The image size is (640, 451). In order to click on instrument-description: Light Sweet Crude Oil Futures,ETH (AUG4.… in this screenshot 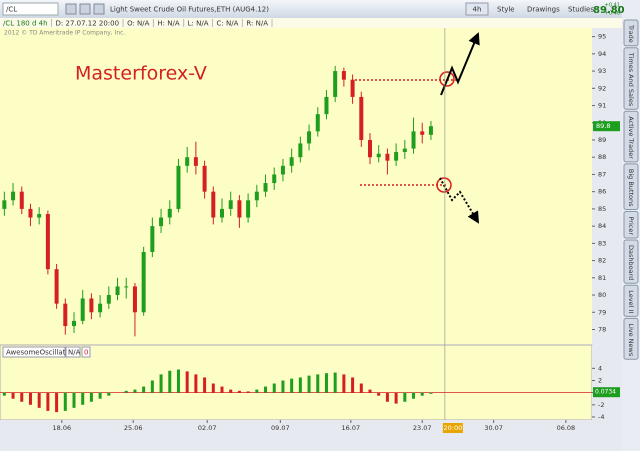, I will do `click(189, 10)`.